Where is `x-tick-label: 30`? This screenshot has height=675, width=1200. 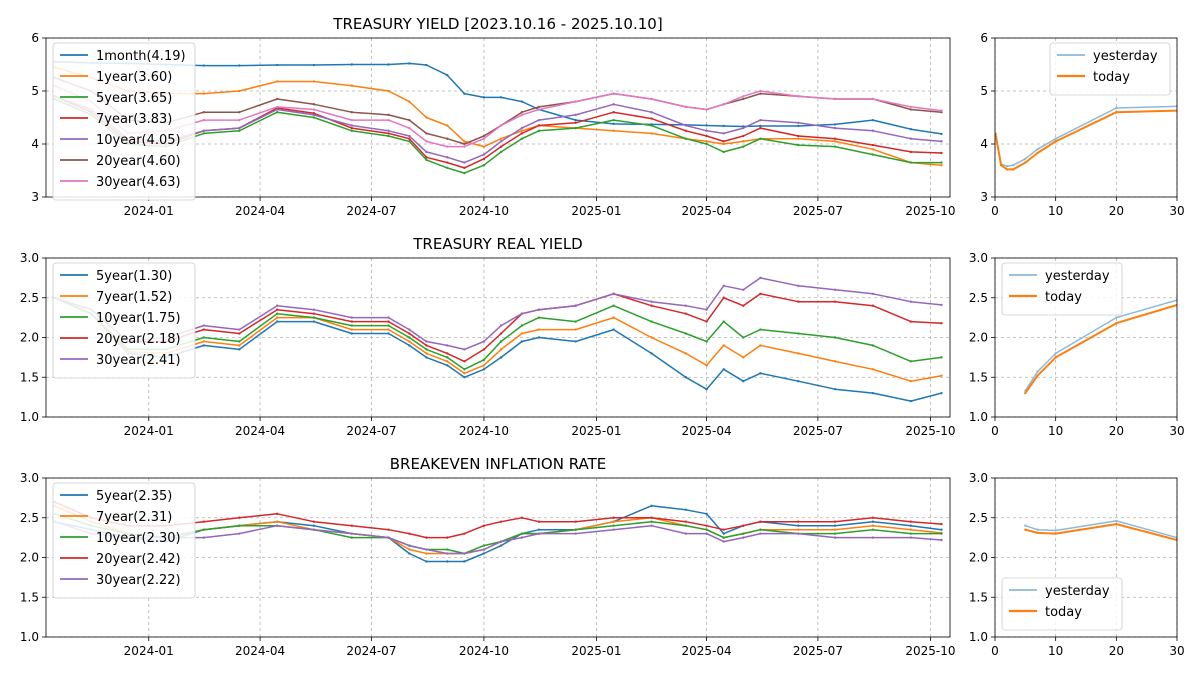
x-tick-label: 30 is located at coordinates (1176, 651).